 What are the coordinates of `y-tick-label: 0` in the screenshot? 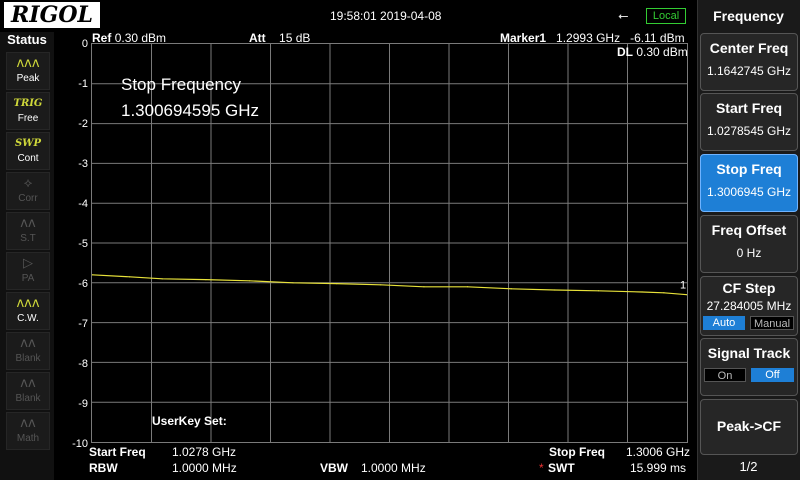 It's located at (84, 44).